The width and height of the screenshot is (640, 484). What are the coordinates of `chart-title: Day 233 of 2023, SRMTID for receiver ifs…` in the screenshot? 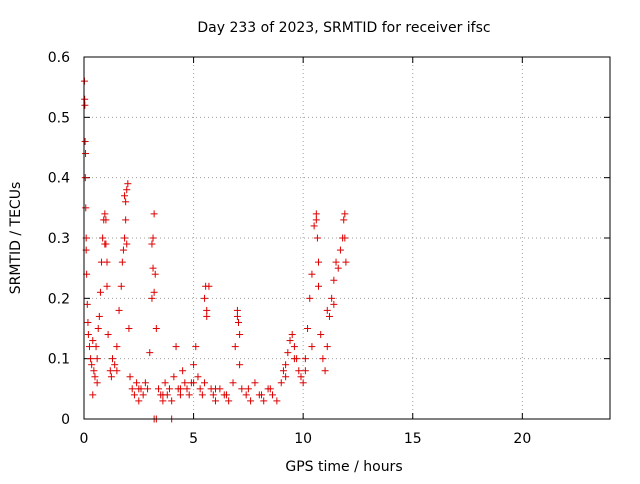 It's located at (343, 28).